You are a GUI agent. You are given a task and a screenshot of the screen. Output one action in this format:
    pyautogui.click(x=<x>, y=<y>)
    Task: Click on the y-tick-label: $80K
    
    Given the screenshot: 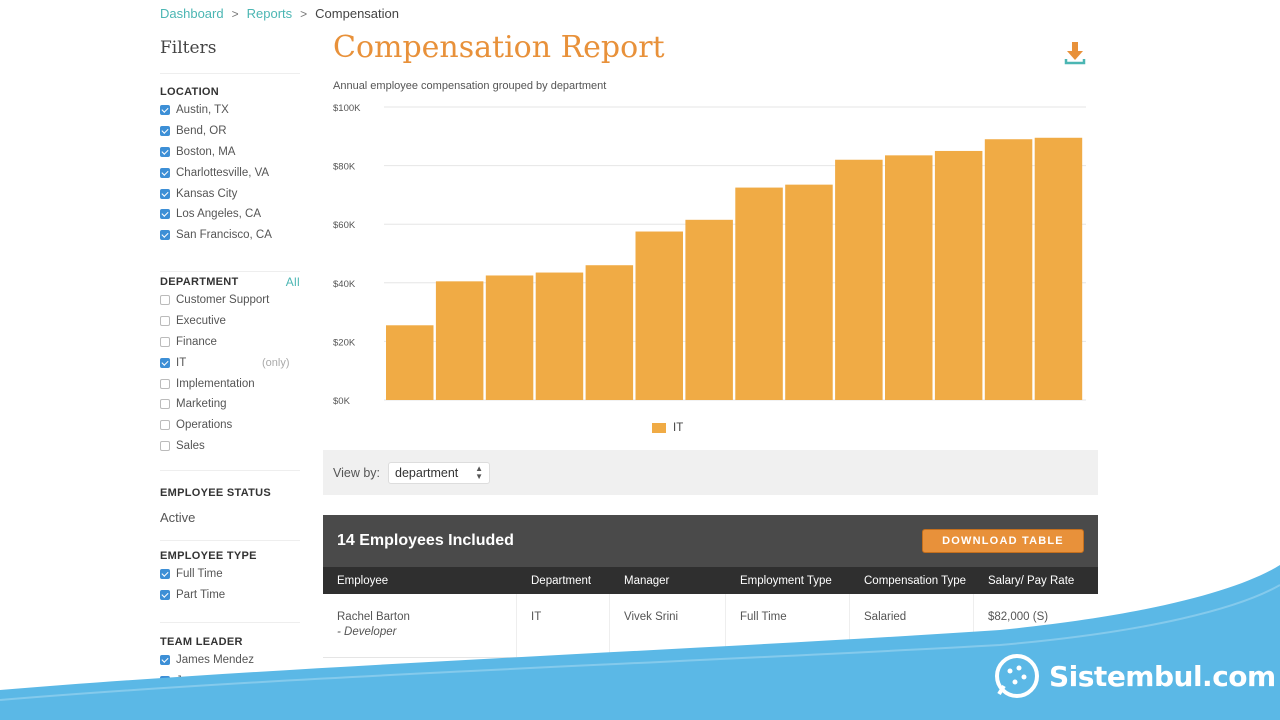 What is the action you would take?
    pyautogui.click(x=344, y=167)
    